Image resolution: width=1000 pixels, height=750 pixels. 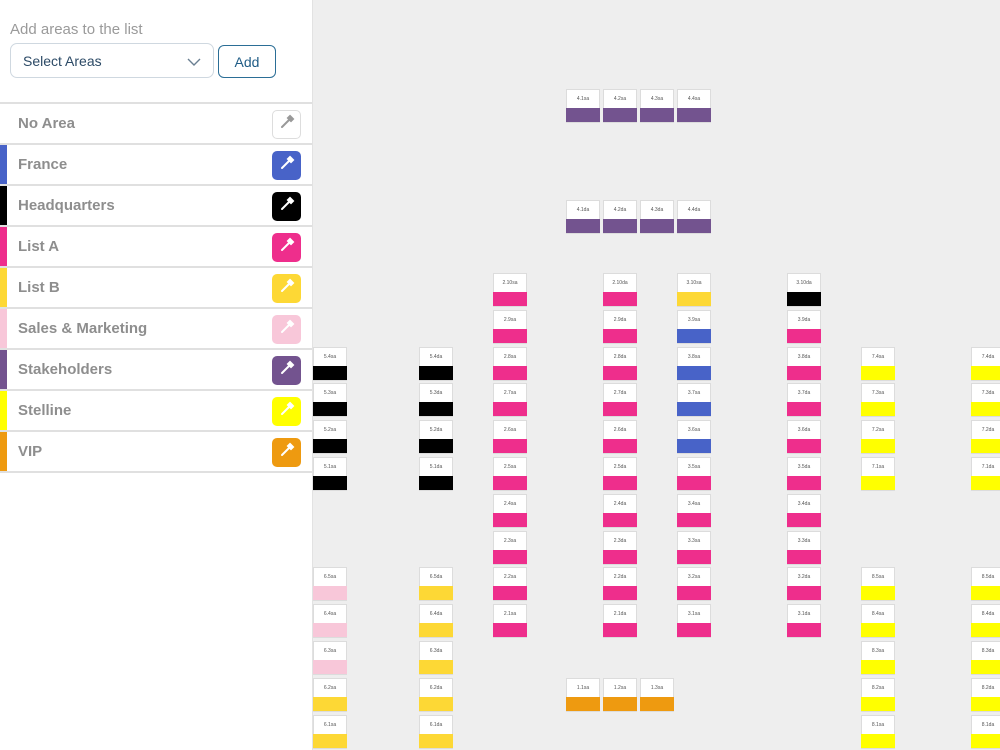 What do you see at coordinates (878, 694) in the screenshot?
I see `seat: 8.2sa` at bounding box center [878, 694].